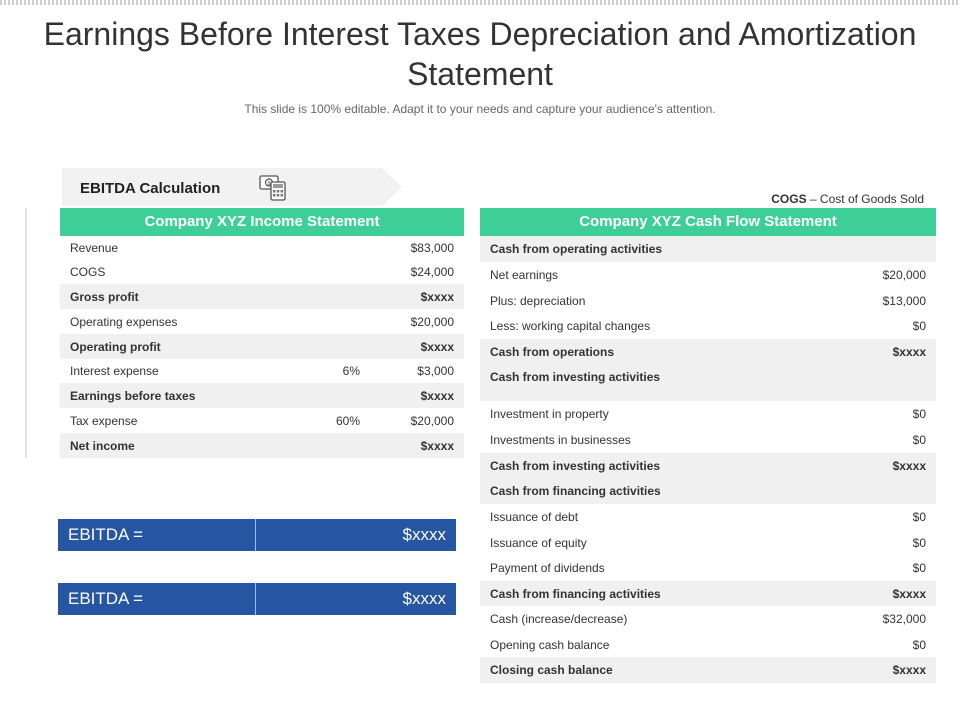 The width and height of the screenshot is (960, 720). Describe the element at coordinates (904, 275) in the screenshot. I see `cash-flow-row-value: $20,000` at that location.